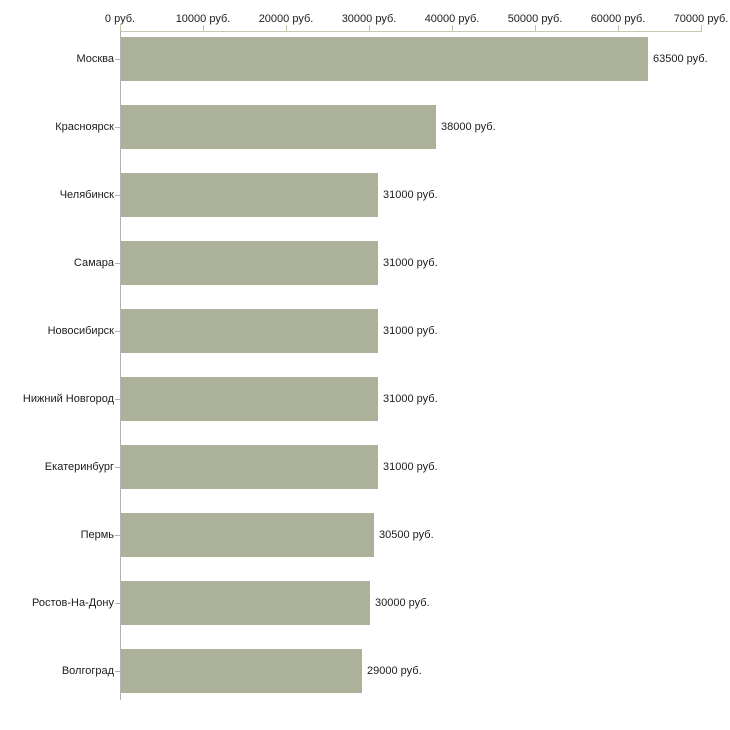  Describe the element at coordinates (80, 331) in the screenshot. I see `category-label: Новосибирск` at that location.